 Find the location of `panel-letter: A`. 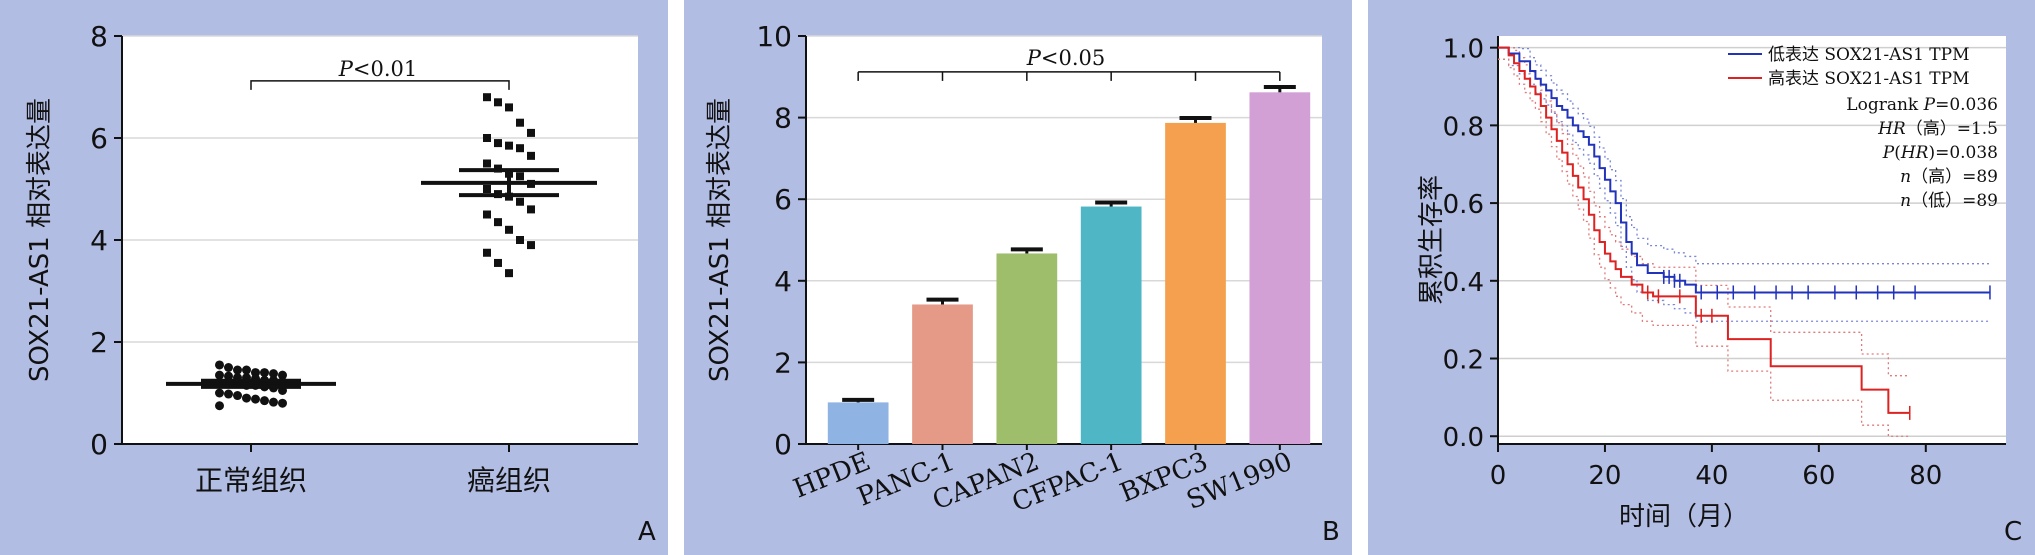

panel-letter: A is located at coordinates (647, 532).